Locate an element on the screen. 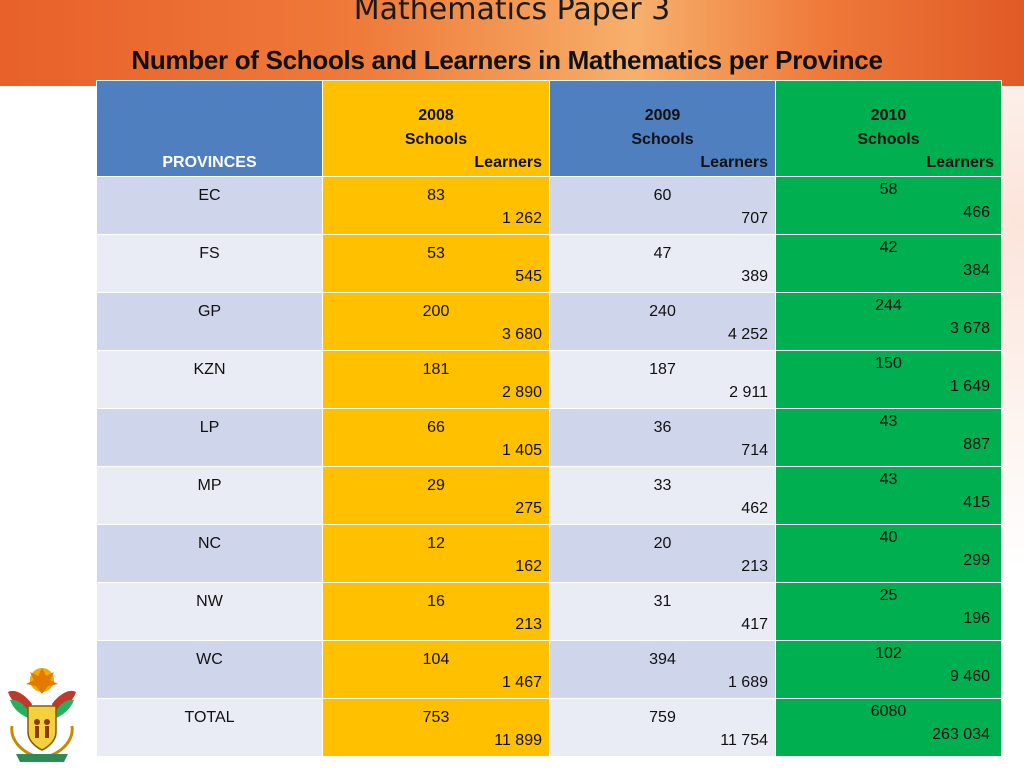  learners-value: 3 678 is located at coordinates (969, 328).